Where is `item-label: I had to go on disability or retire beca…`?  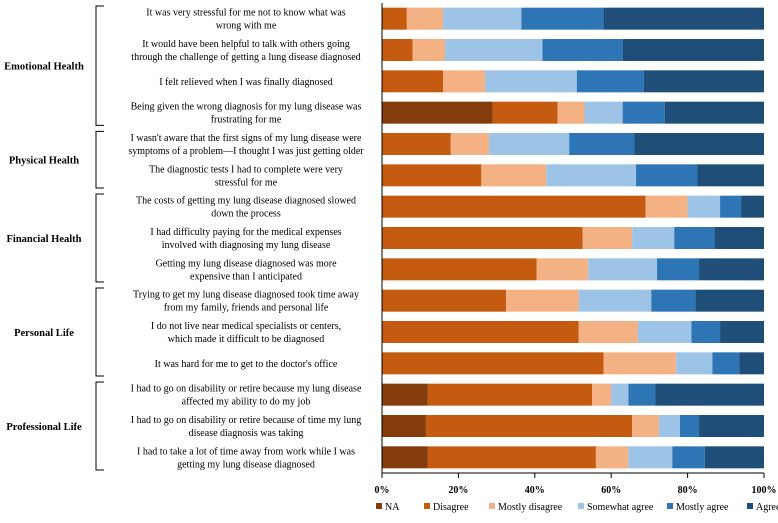
item-label: I had to go on disability or retire beca… is located at coordinates (246, 420).